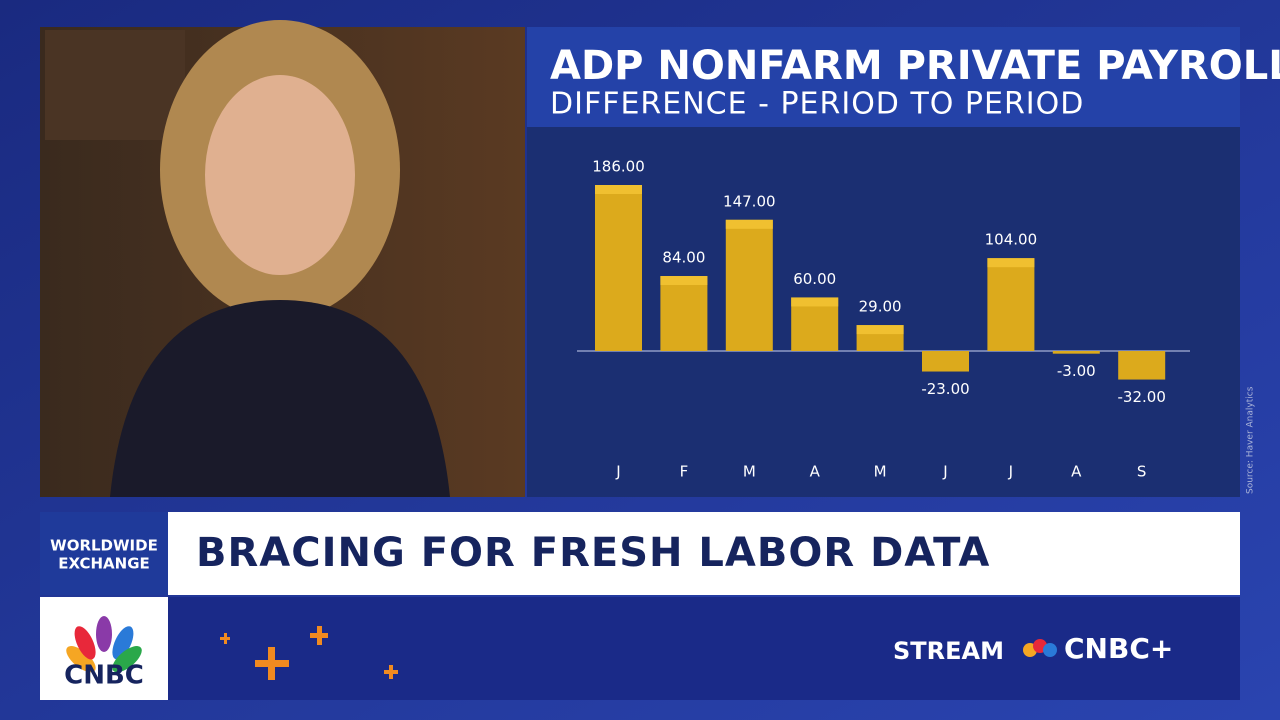 The height and width of the screenshot is (720, 1280). Describe the element at coordinates (1076, 371) in the screenshot. I see `value-label: -3.00` at that location.